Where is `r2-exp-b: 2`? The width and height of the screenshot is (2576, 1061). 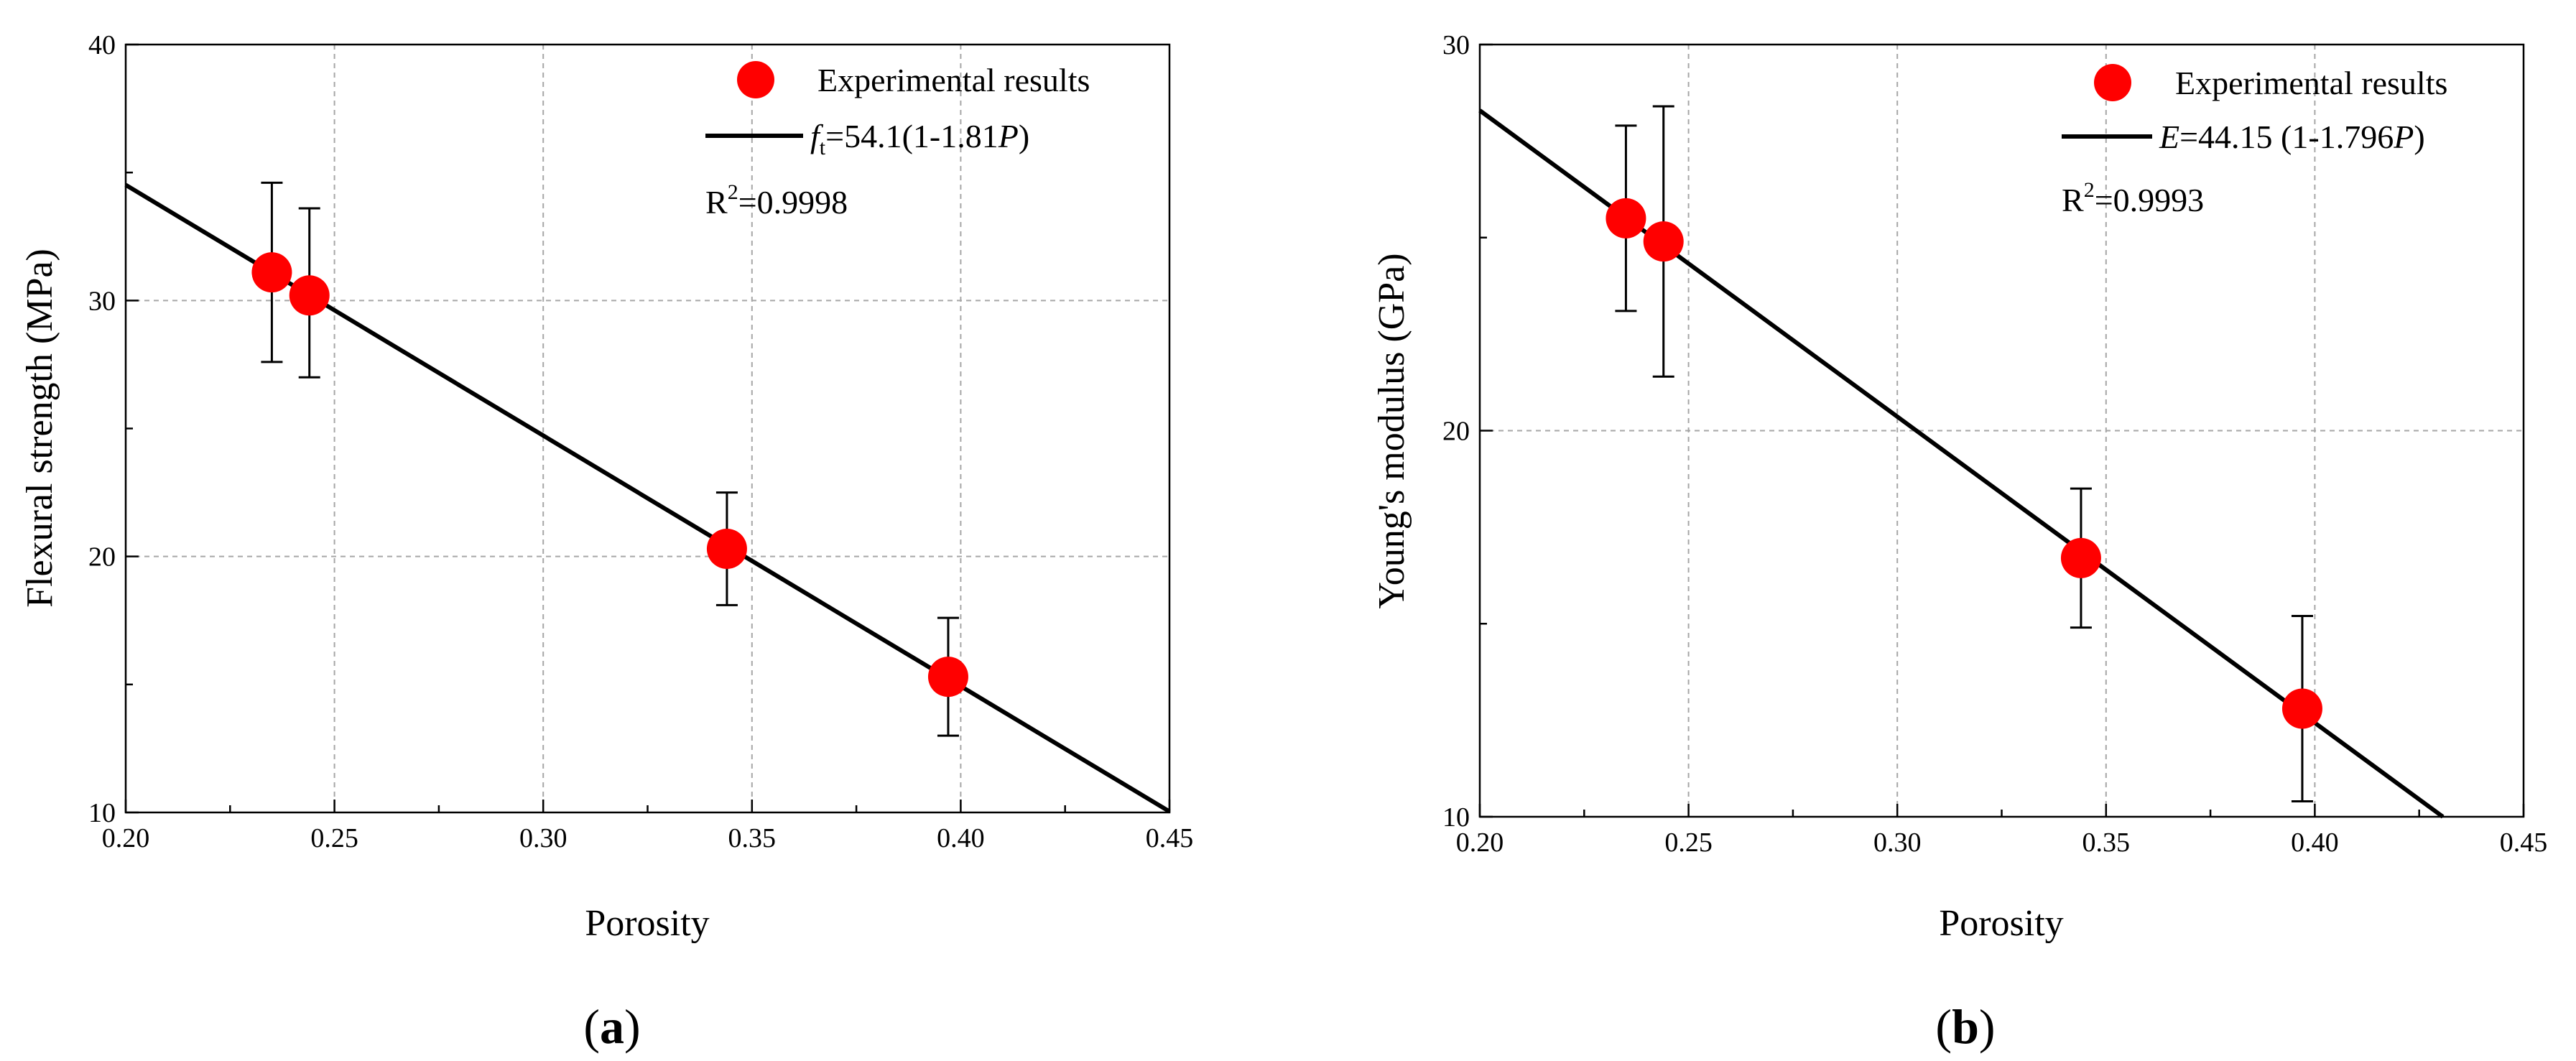
r2-exp-b: 2 is located at coordinates (2089, 190).